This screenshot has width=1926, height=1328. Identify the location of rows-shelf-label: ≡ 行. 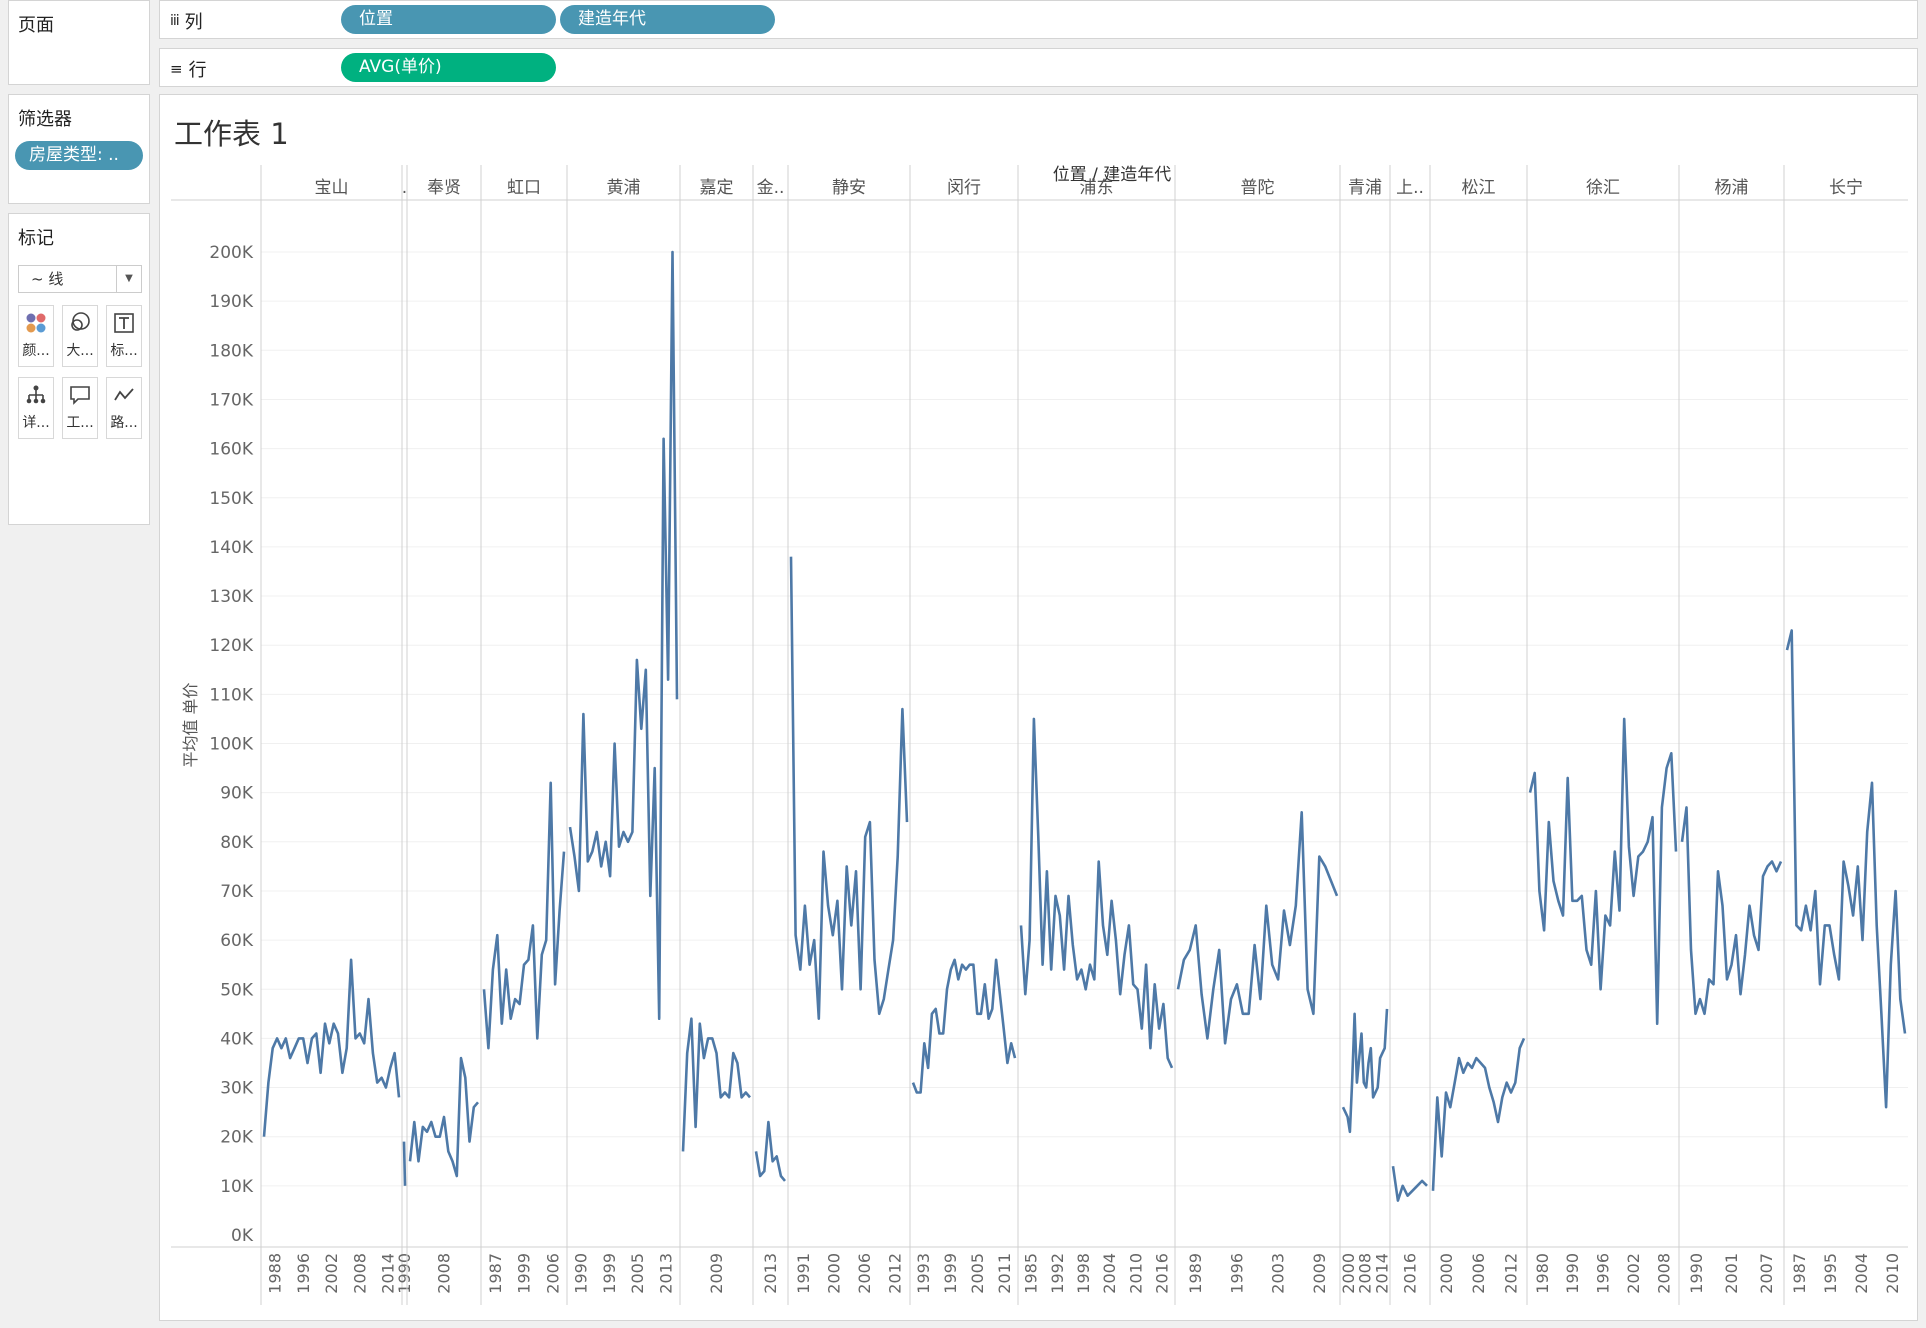
(188, 69).